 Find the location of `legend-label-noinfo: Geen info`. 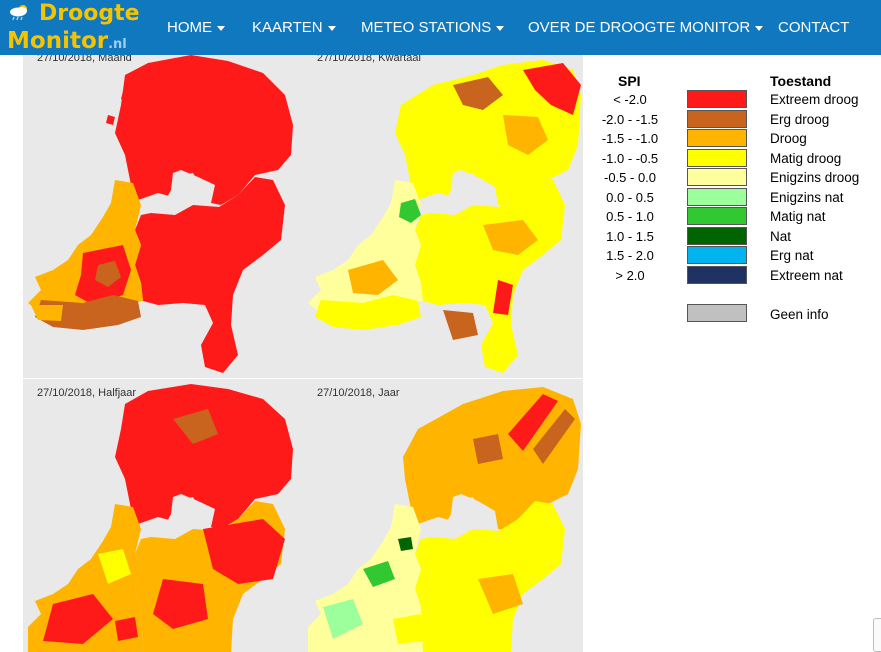

legend-label-noinfo: Geen info is located at coordinates (799, 314).